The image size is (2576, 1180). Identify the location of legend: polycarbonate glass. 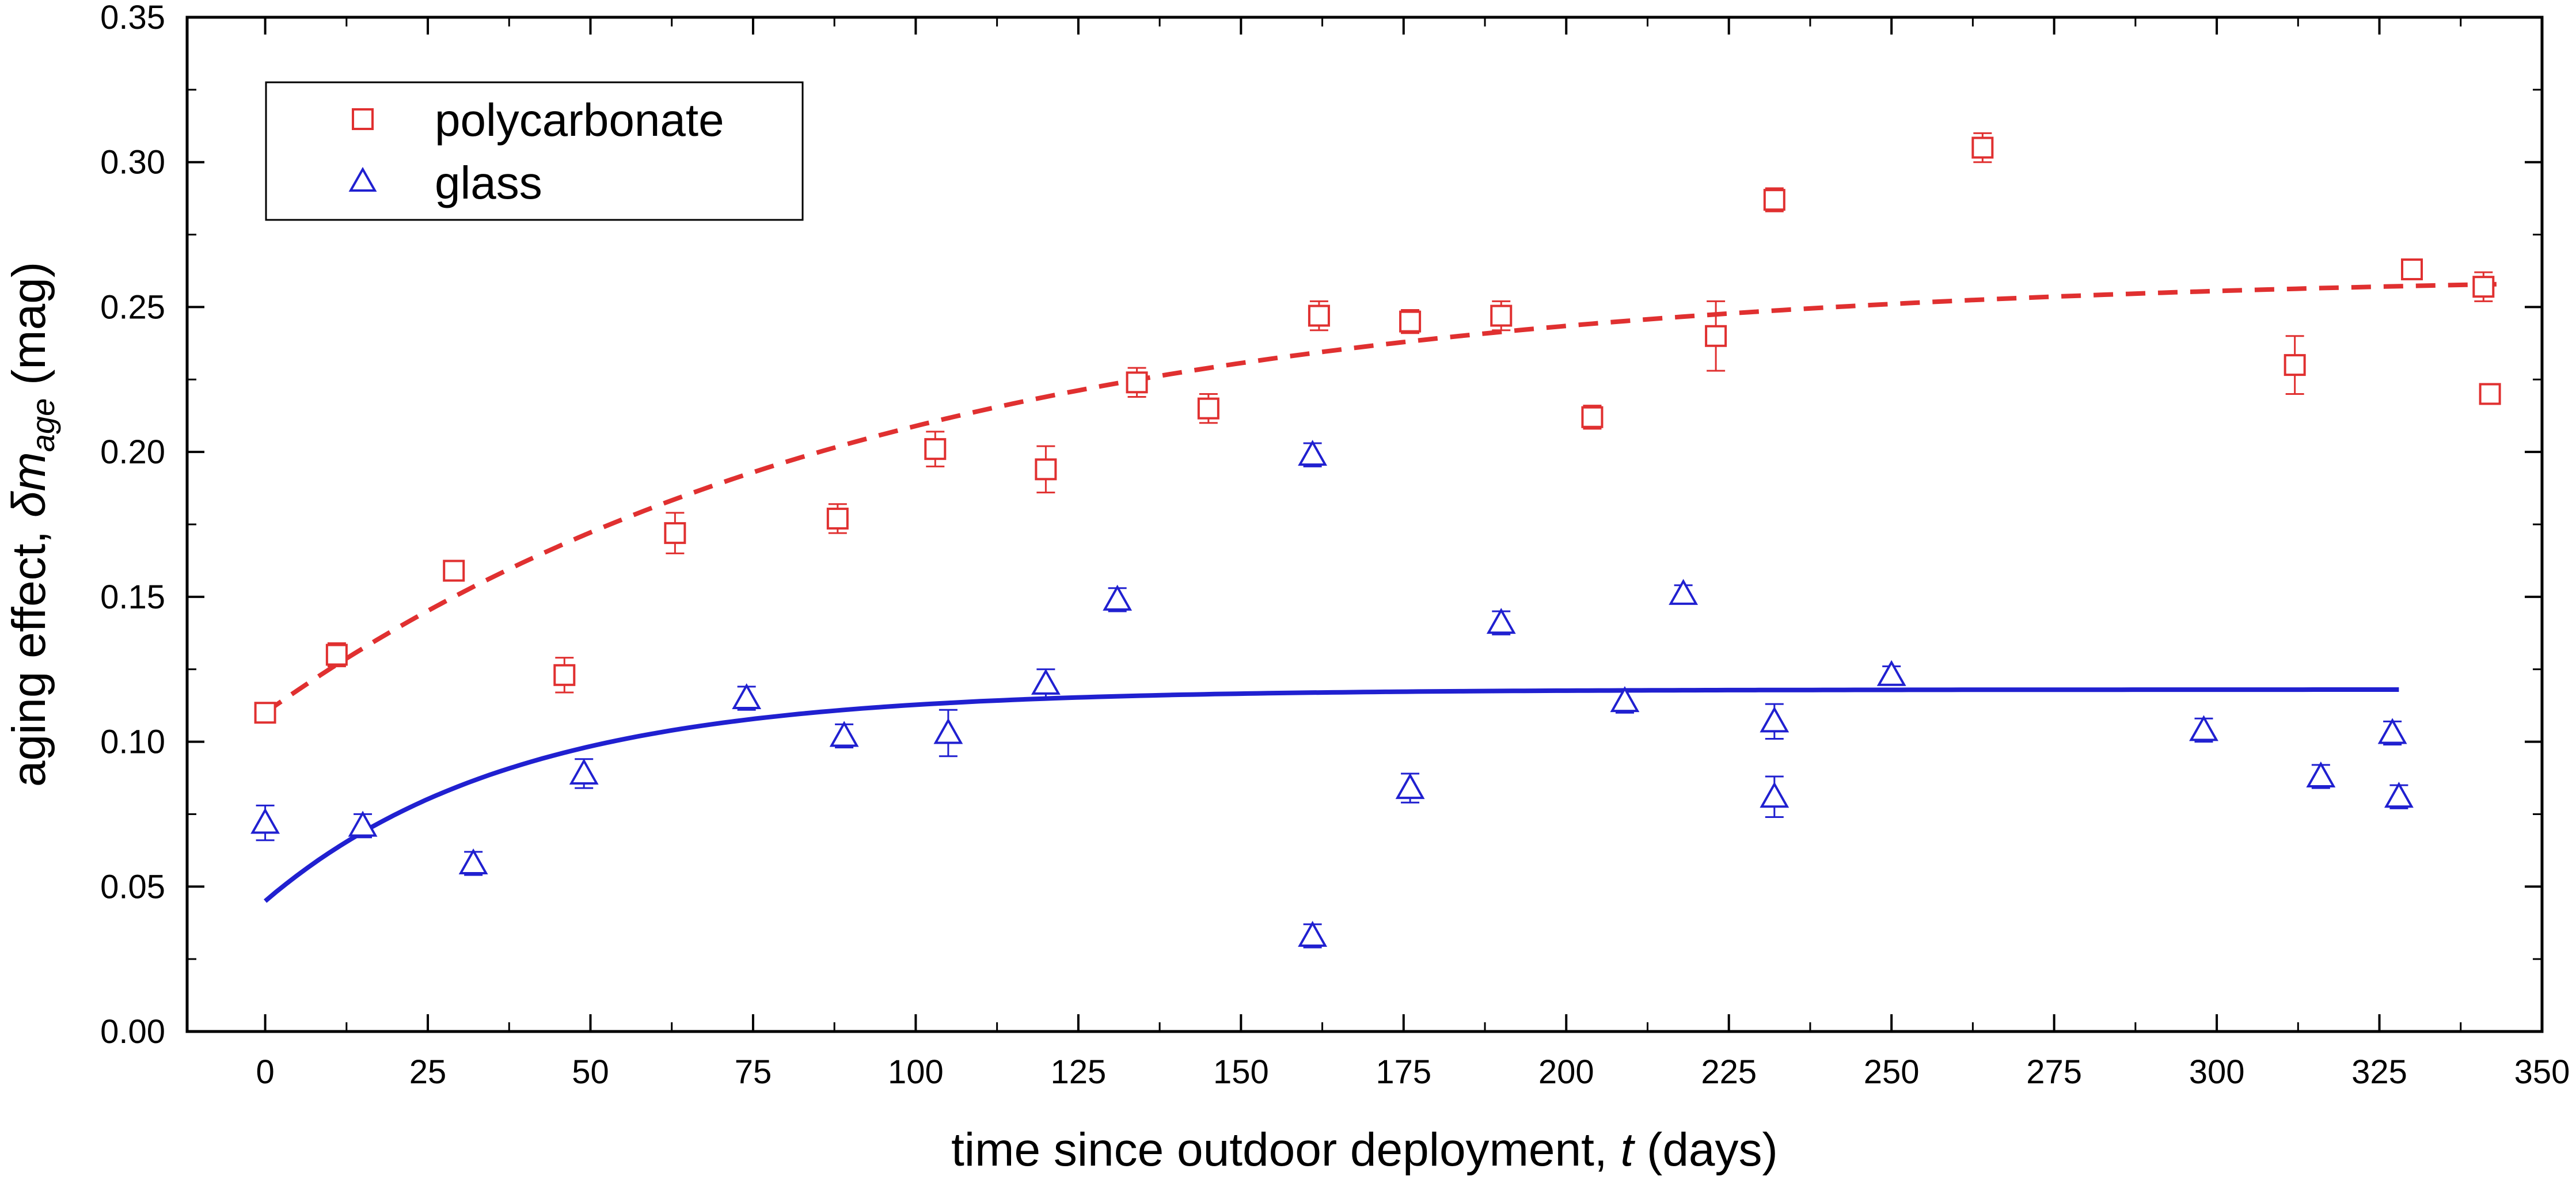
(534, 151).